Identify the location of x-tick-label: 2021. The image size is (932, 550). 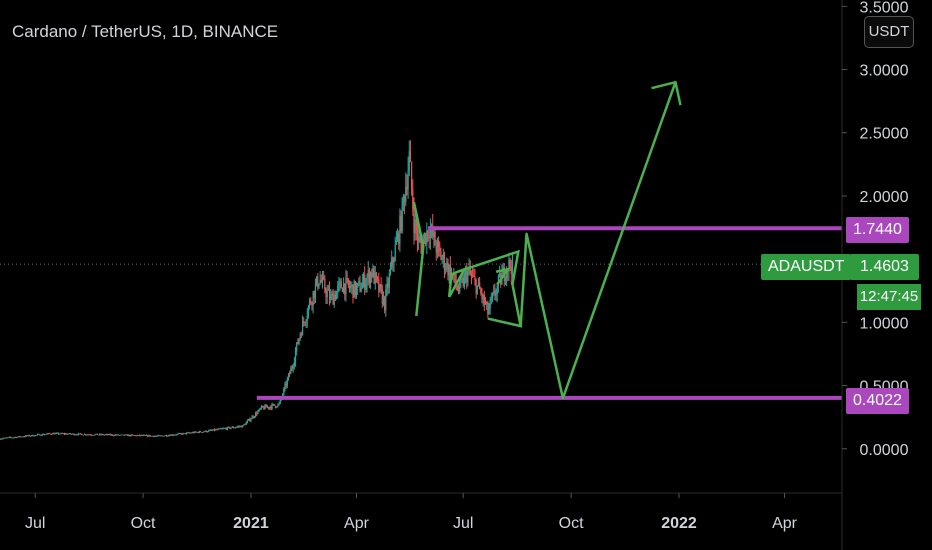
(251, 523).